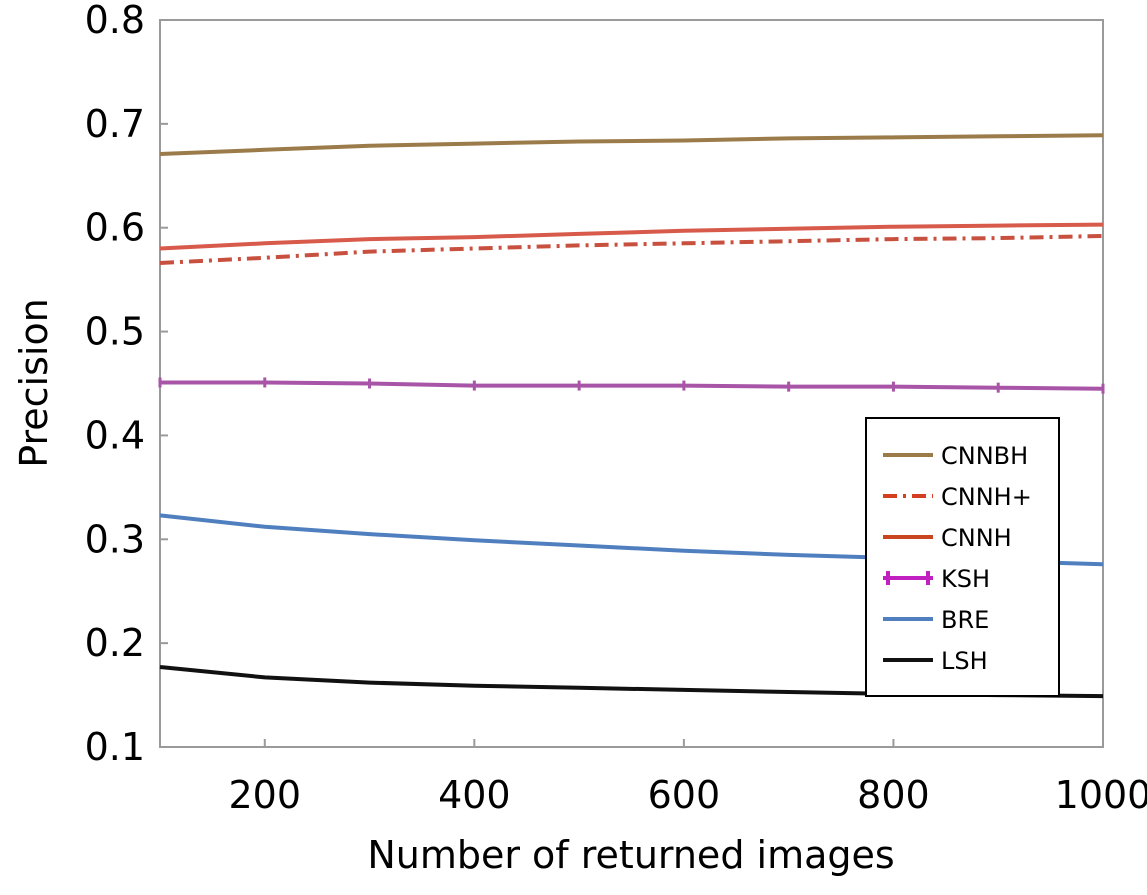 This screenshot has width=1147, height=895. Describe the element at coordinates (984, 456) in the screenshot. I see `legend-label: CNNBH` at that location.